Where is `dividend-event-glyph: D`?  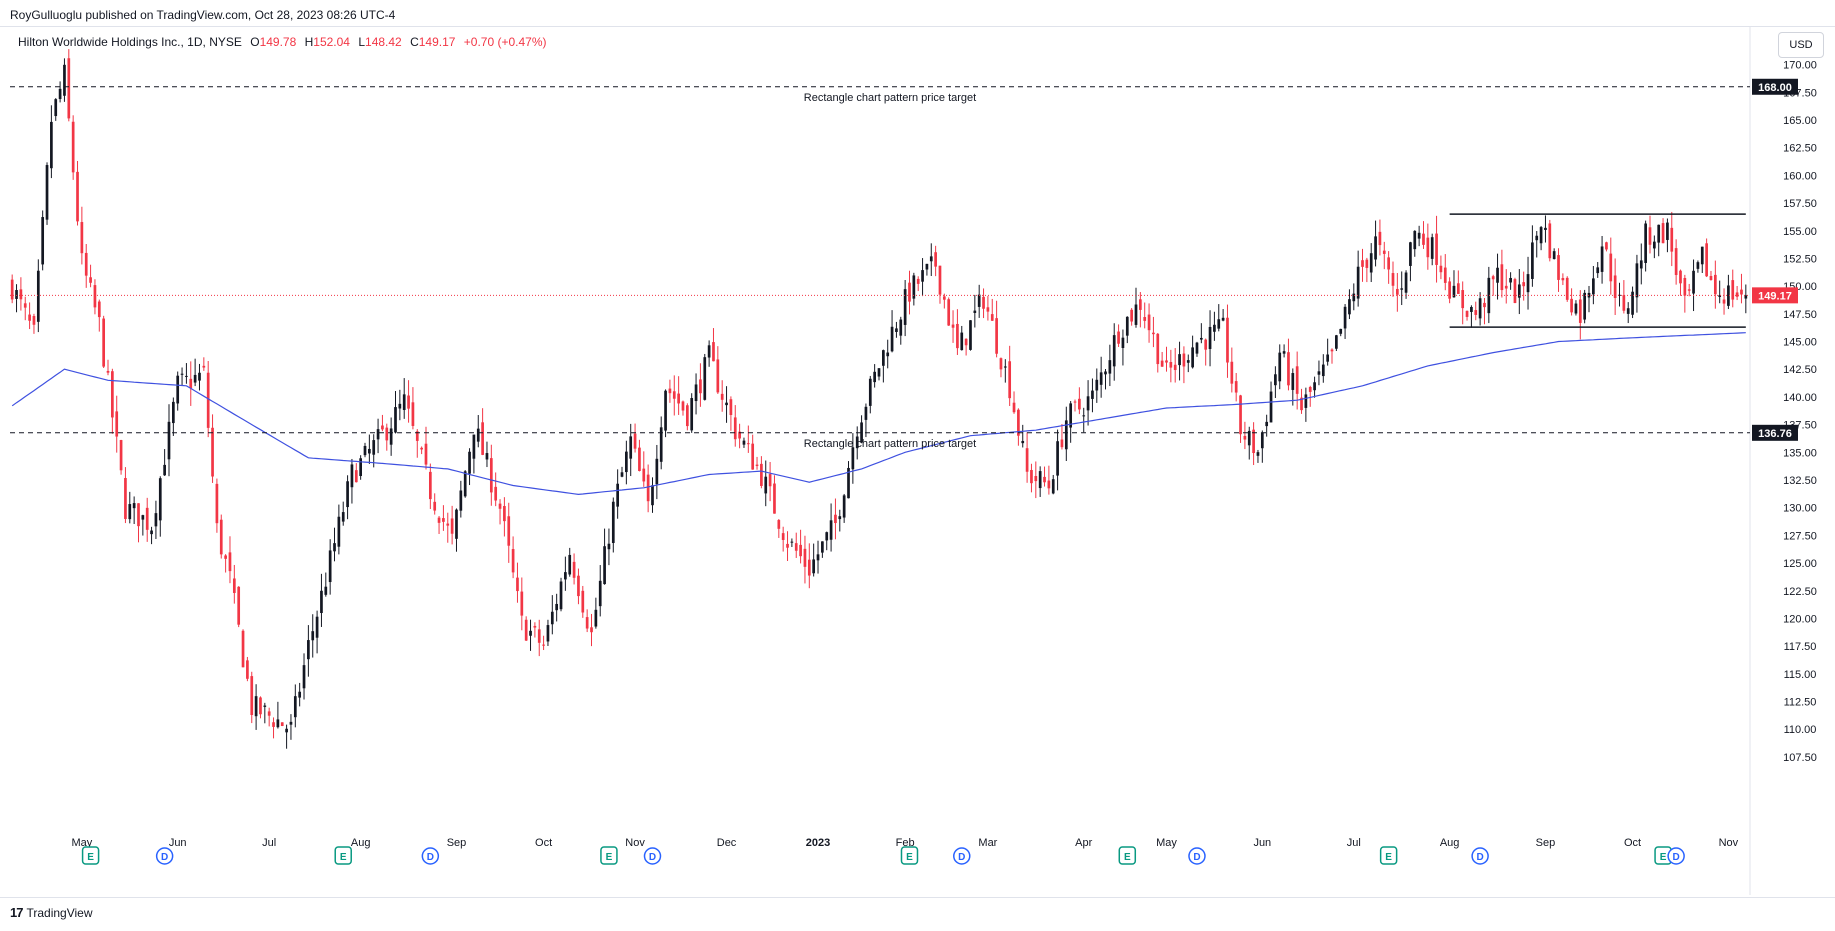
dividend-event-glyph: D is located at coordinates (961, 857).